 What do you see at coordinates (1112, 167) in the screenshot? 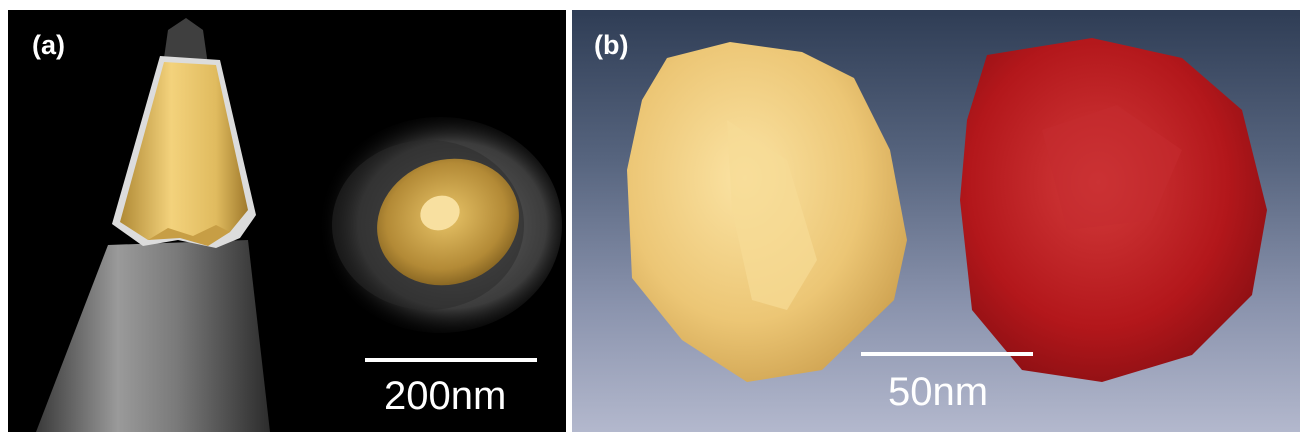
I see `red-facet-highlight` at bounding box center [1112, 167].